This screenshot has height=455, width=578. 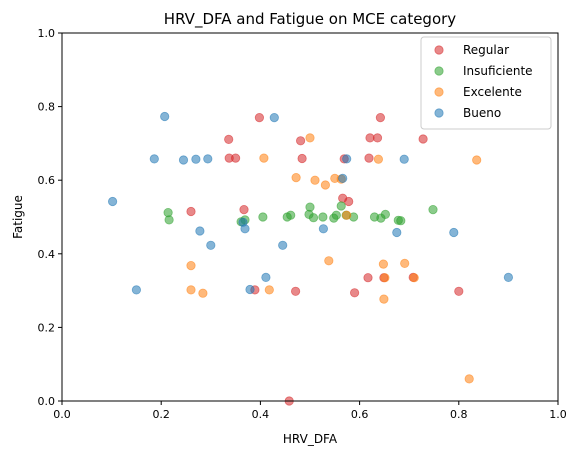 I want to click on legend-marker-regular, so click(x=439, y=50).